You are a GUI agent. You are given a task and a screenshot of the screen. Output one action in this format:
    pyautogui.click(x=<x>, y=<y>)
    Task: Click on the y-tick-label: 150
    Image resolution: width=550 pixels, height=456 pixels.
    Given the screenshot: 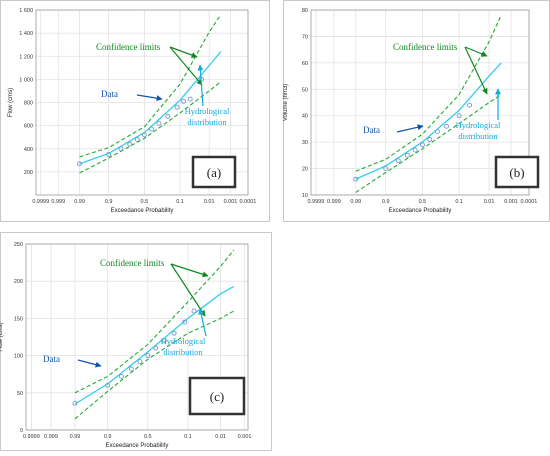 What is the action you would take?
    pyautogui.click(x=18, y=319)
    